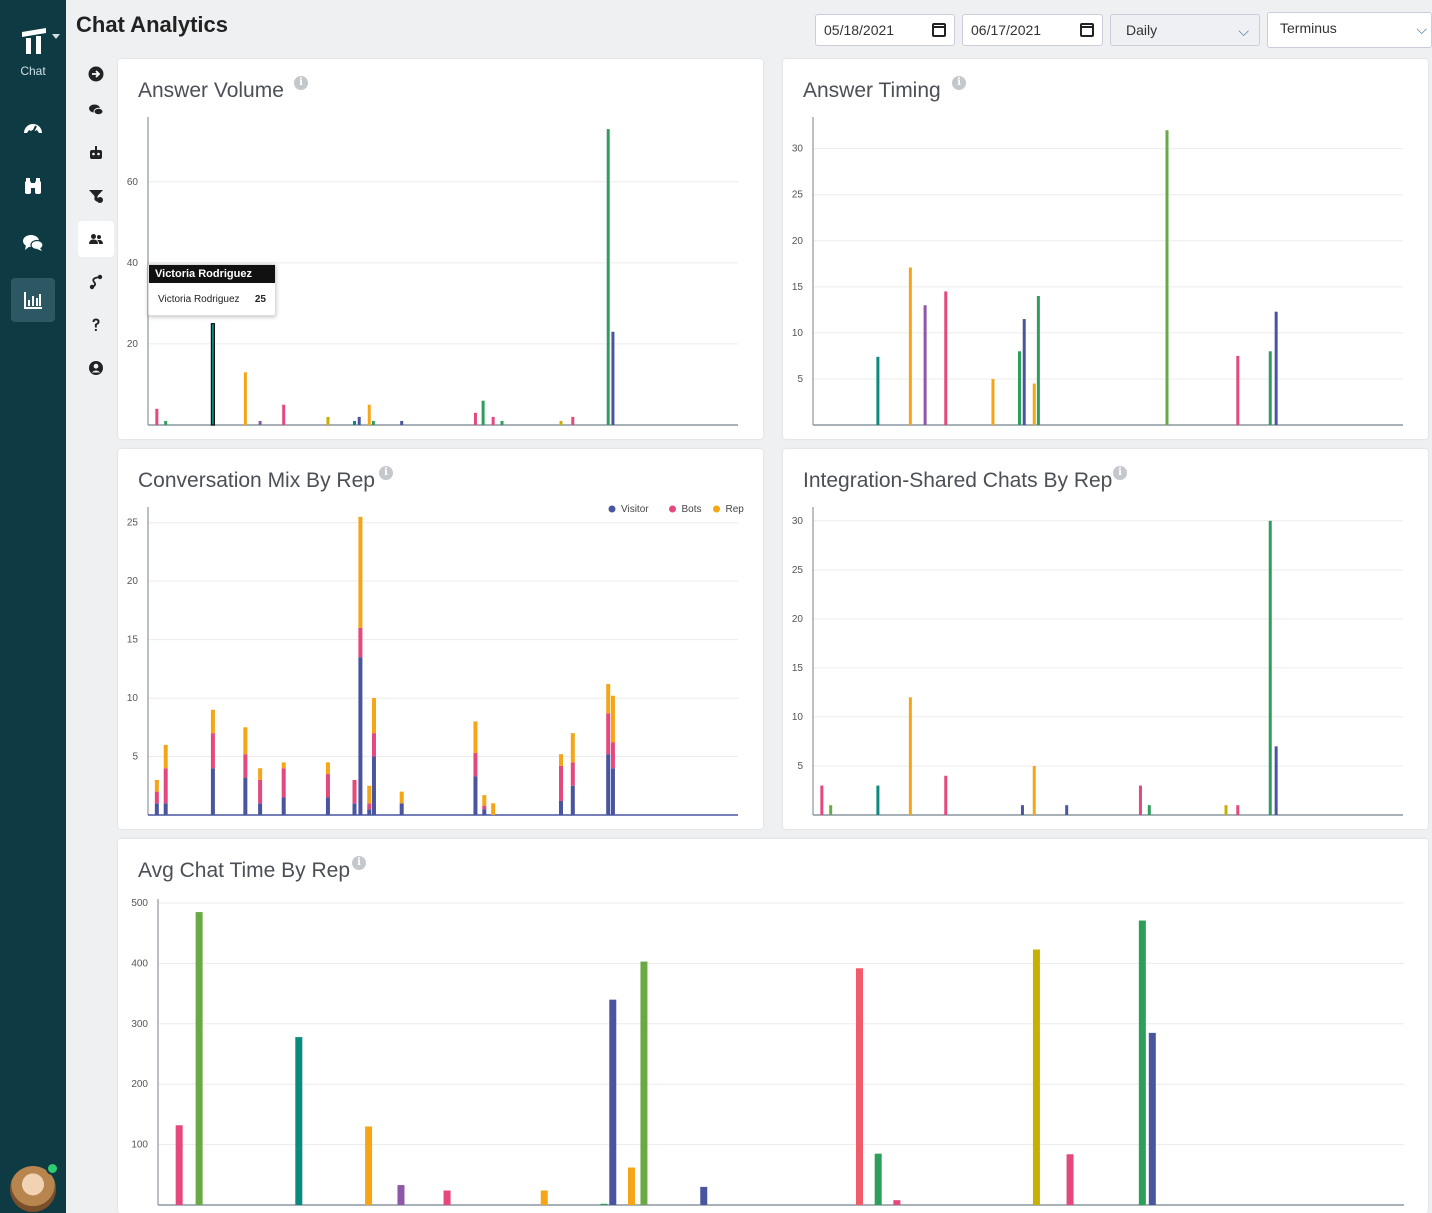 The image size is (1432, 1213). I want to click on y-tick-label: 300, so click(139, 1024).